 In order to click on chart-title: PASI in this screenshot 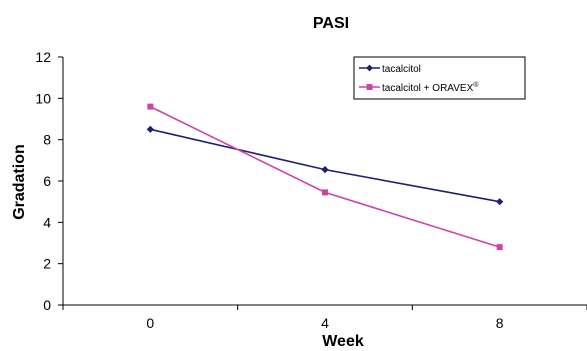, I will do `click(331, 23)`.